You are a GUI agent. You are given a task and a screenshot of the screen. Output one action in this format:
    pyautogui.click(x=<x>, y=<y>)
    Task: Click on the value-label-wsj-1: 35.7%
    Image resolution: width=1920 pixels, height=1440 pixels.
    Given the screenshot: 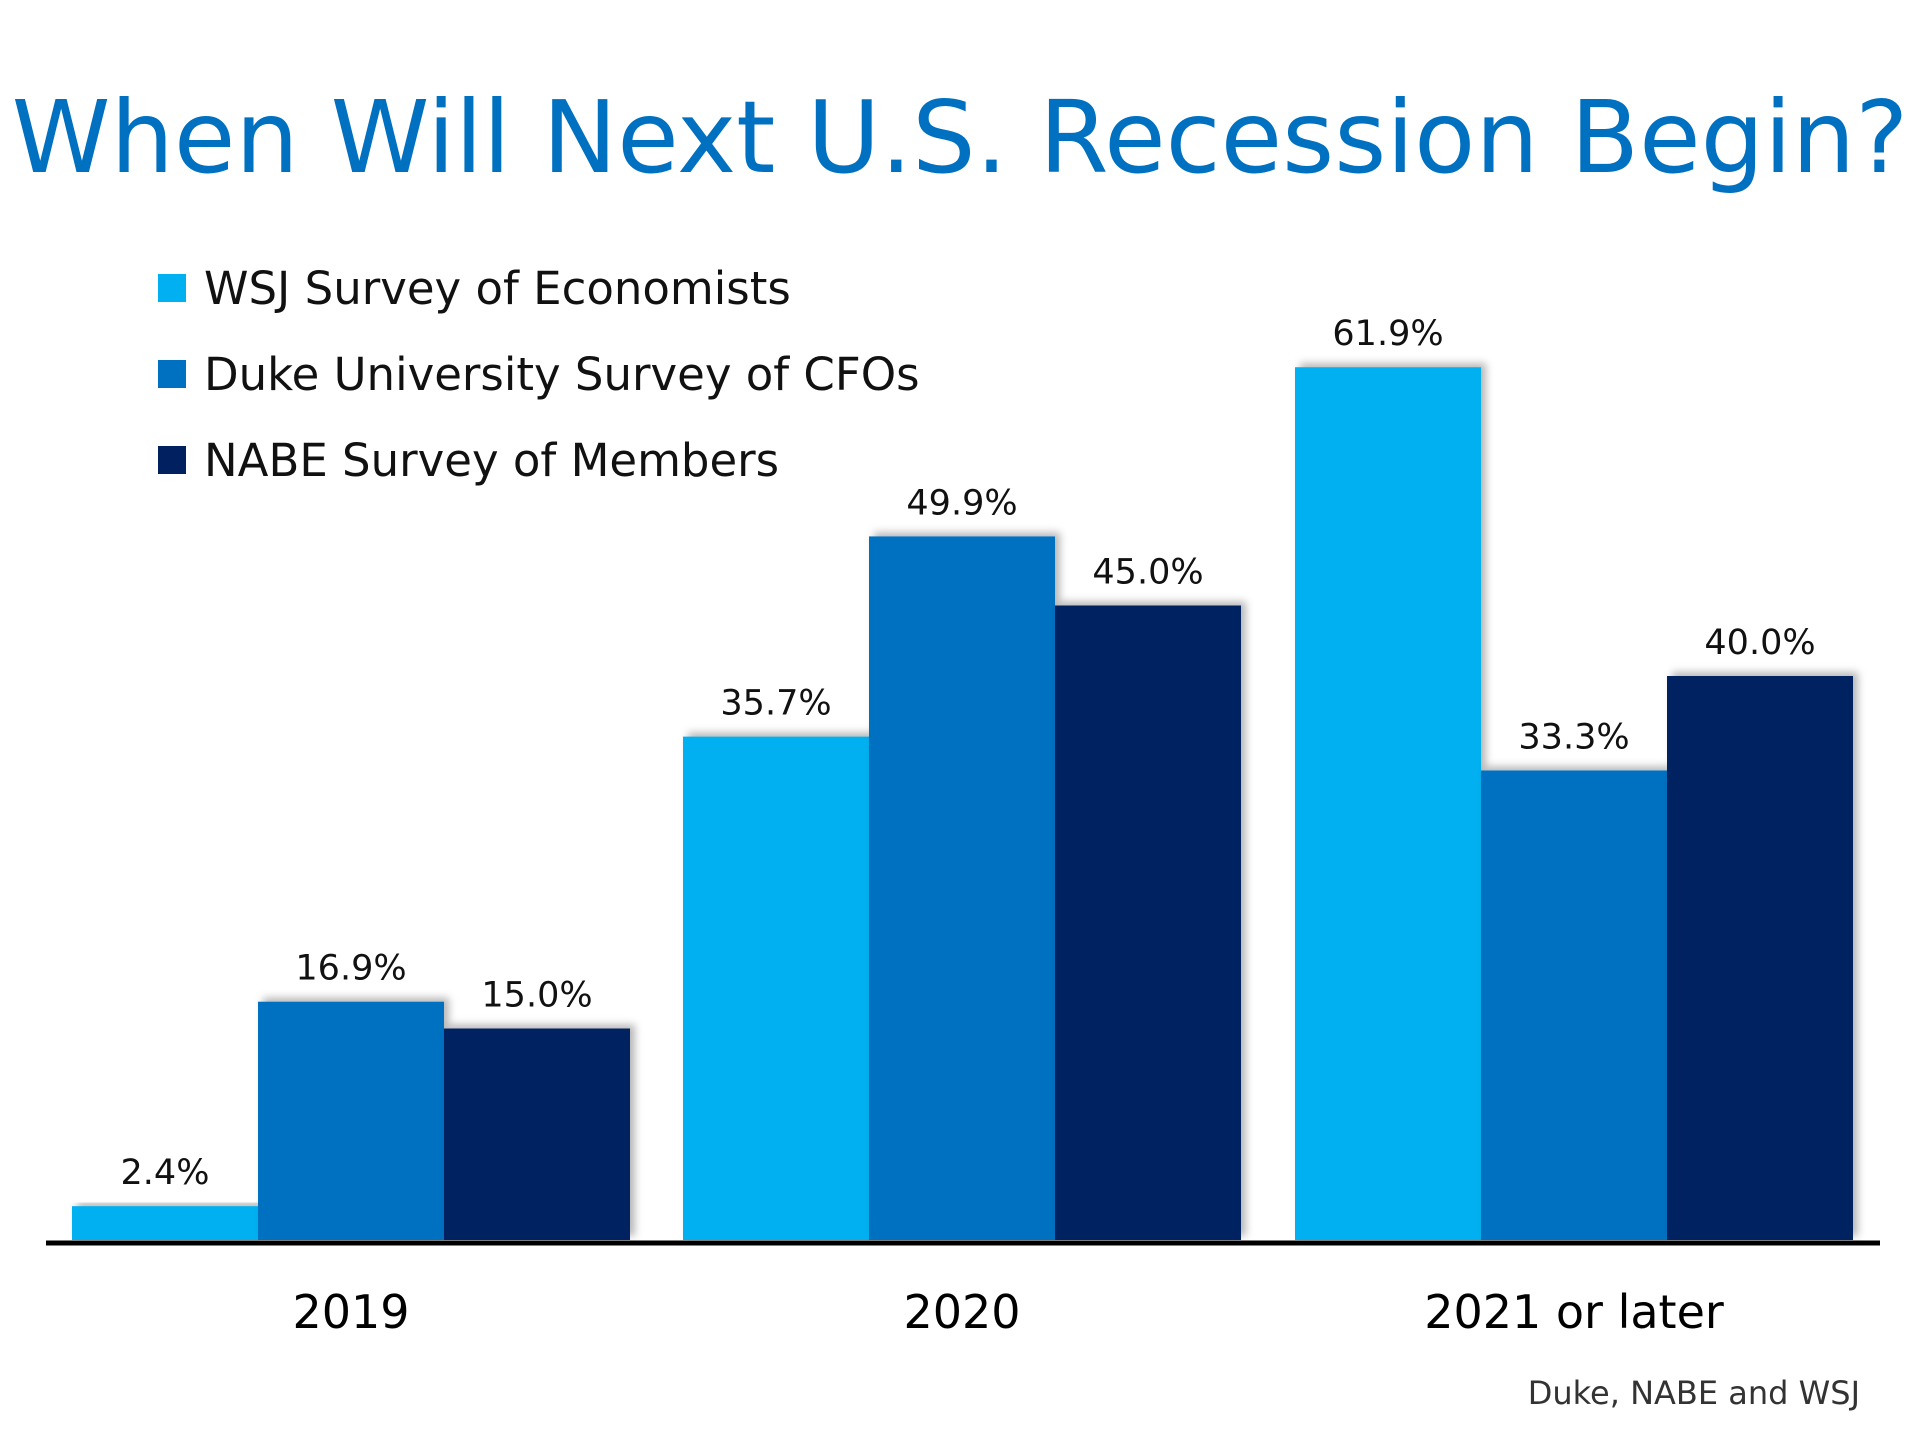 What is the action you would take?
    pyautogui.click(x=775, y=704)
    